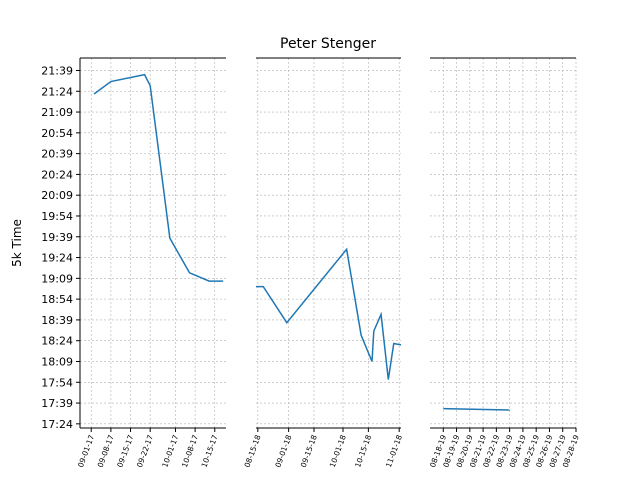 The image size is (640, 480). Describe the element at coordinates (57, 299) in the screenshot. I see `y-tick-label: 18:54` at that location.